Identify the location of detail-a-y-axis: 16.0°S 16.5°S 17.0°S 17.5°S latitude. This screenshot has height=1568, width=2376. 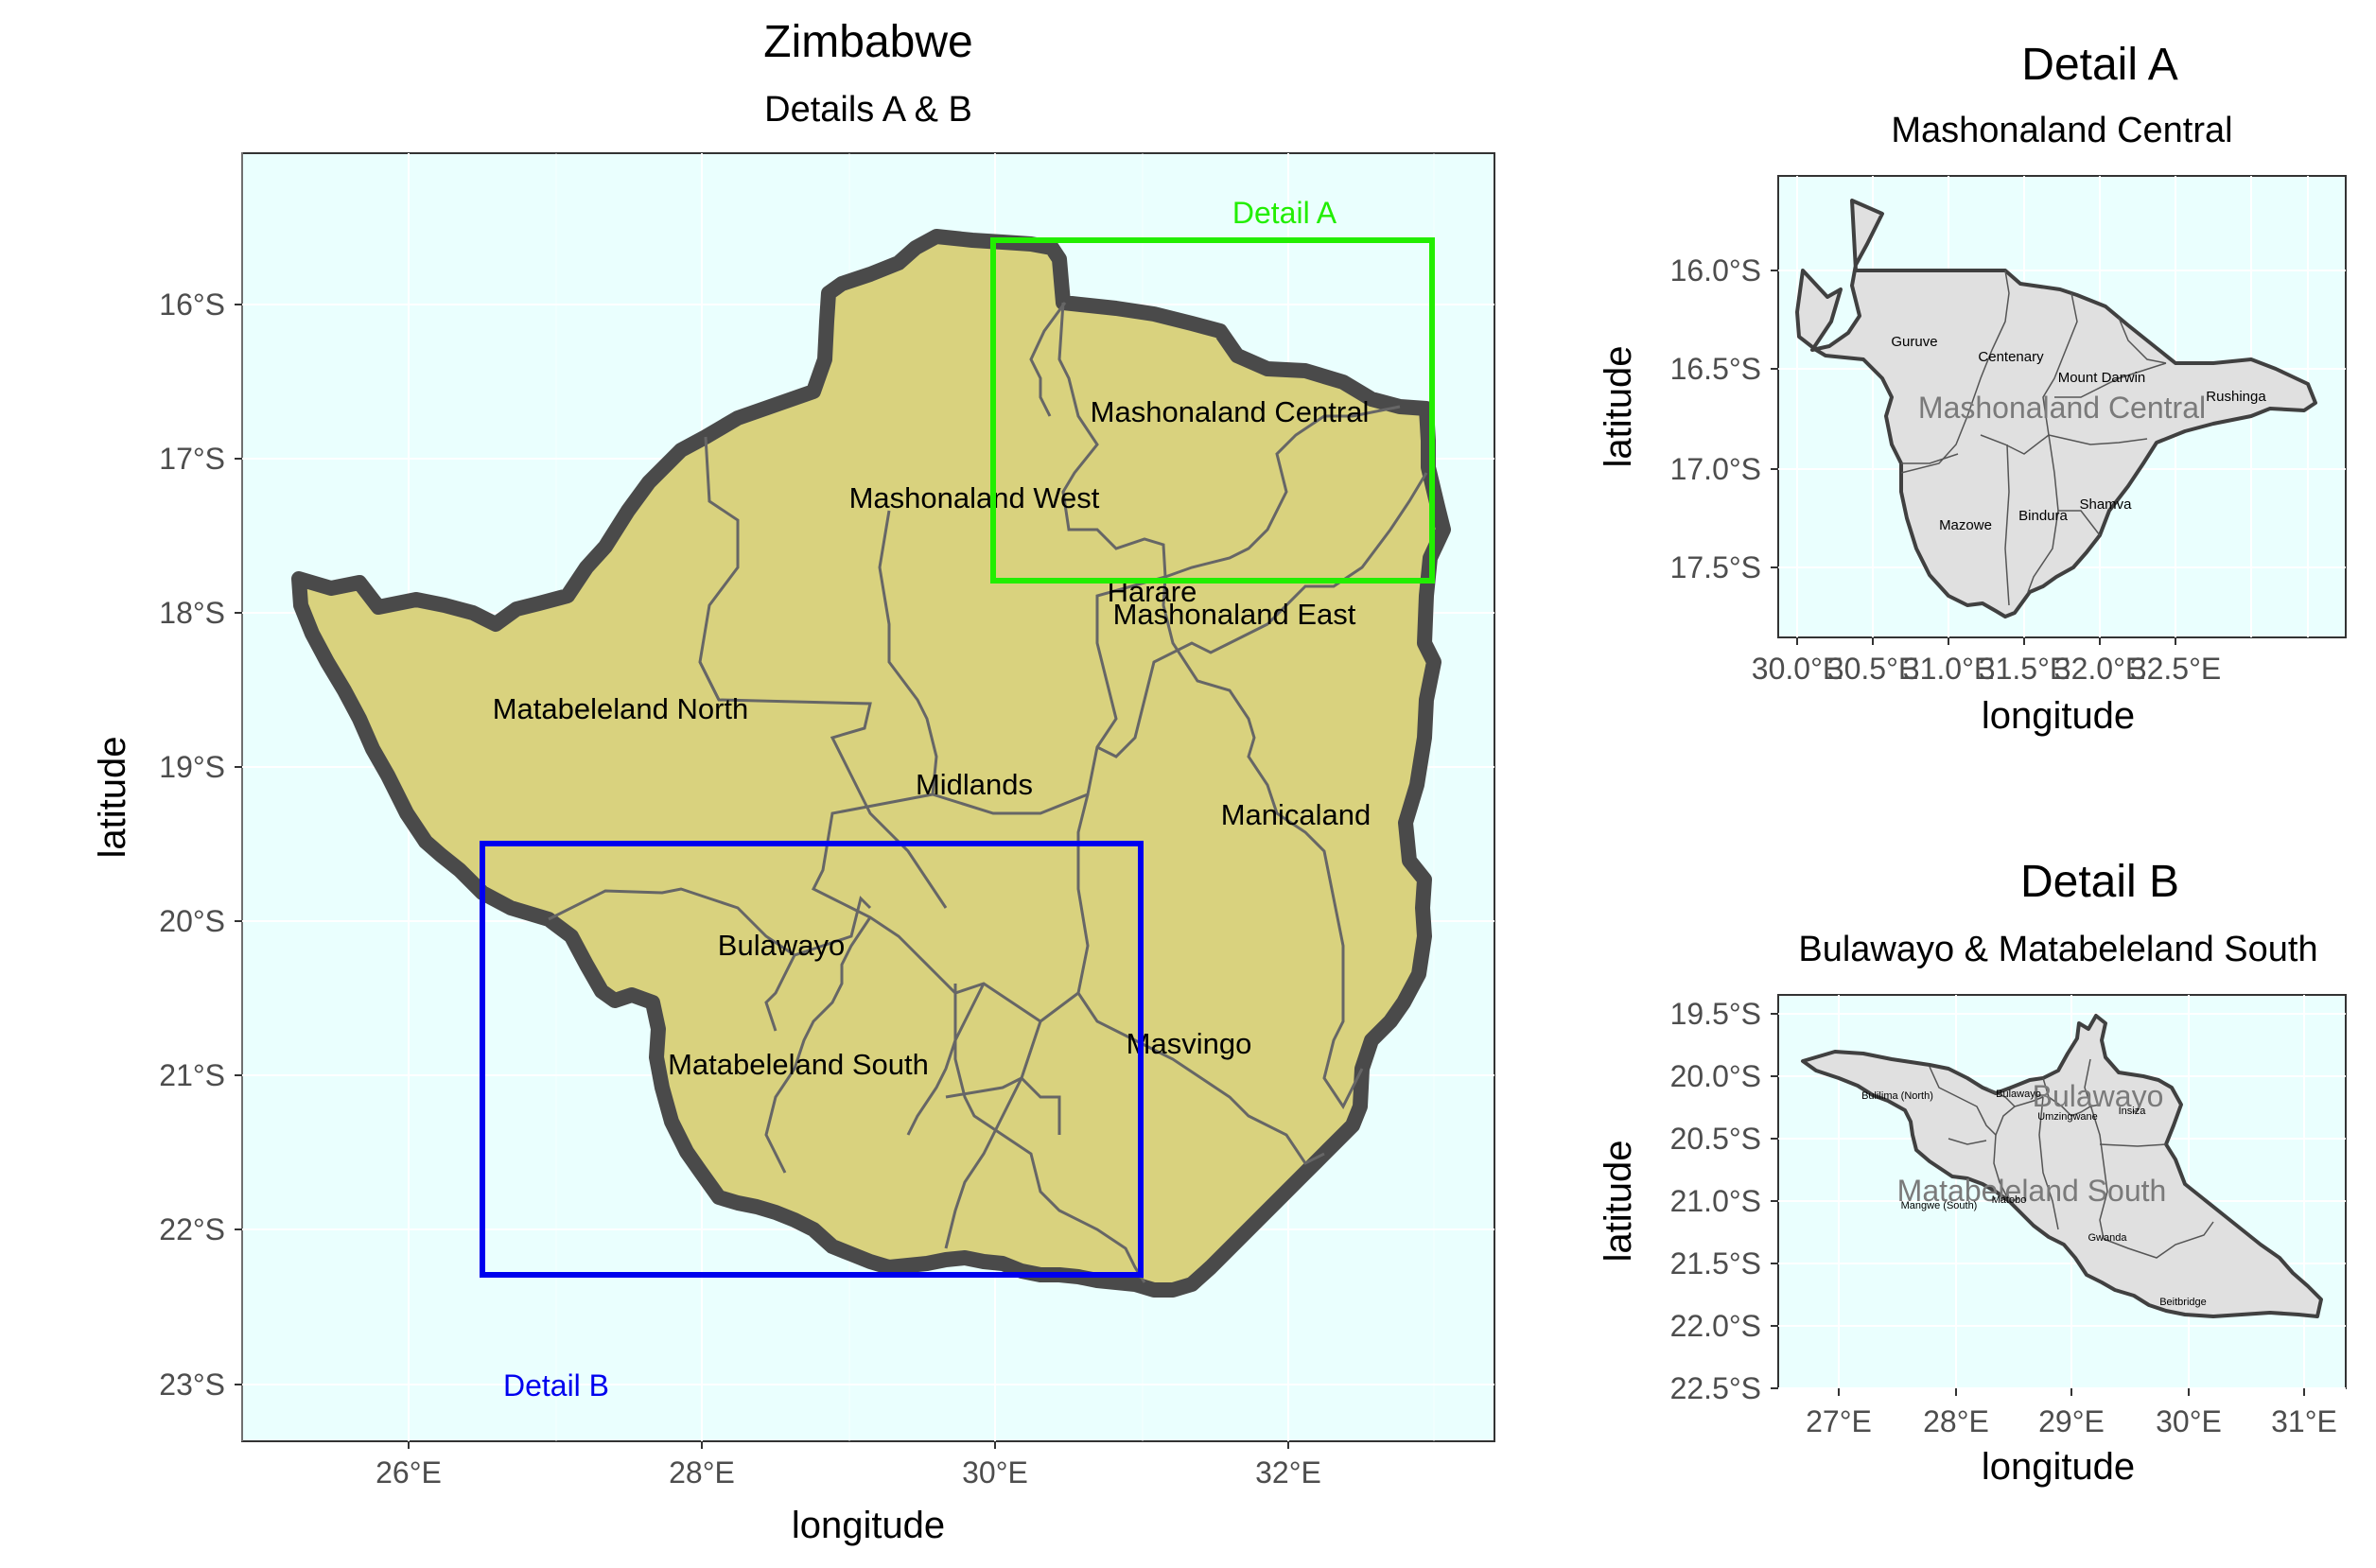
(1688, 418).